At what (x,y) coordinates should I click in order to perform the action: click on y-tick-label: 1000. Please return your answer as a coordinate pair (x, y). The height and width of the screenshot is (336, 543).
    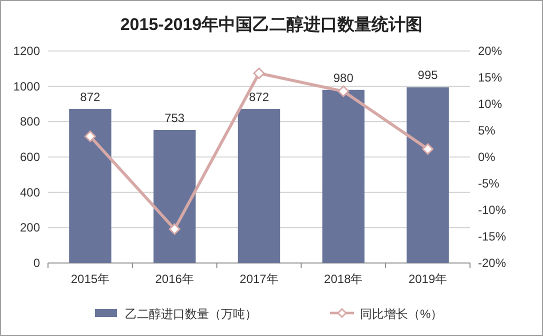
    Looking at the image, I should click on (26, 86).